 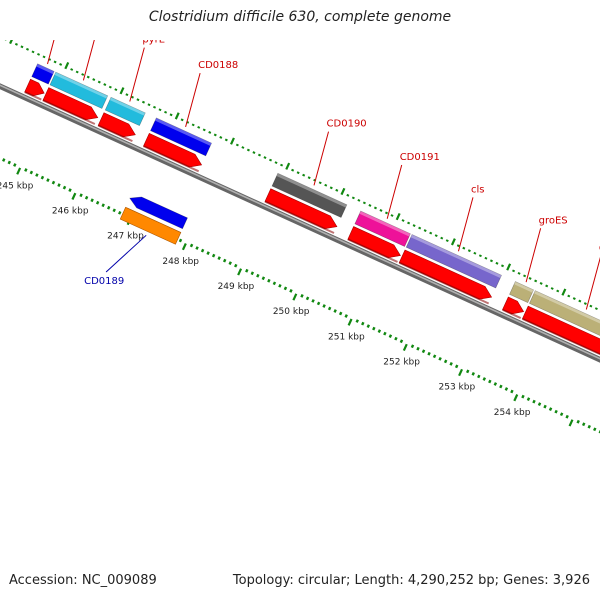 I want to click on cds-shadow-cd0190, so click(x=299, y=217).